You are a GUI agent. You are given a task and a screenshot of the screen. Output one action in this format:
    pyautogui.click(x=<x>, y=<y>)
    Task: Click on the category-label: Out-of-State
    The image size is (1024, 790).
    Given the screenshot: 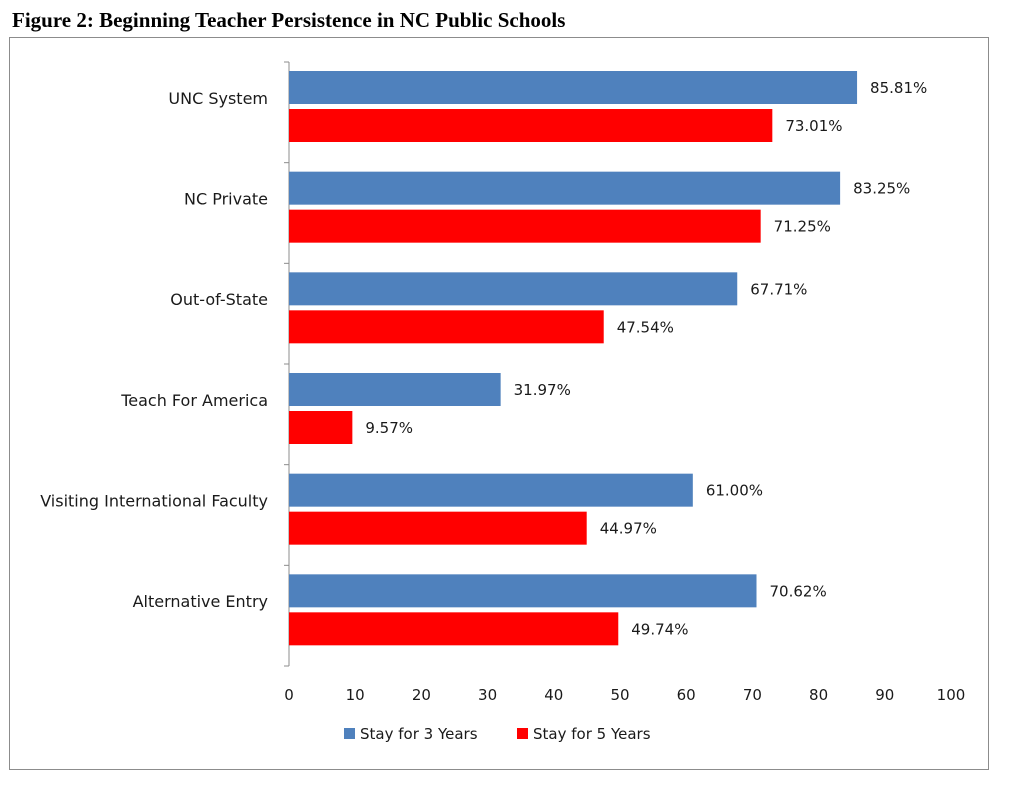 What is the action you would take?
    pyautogui.click(x=219, y=299)
    